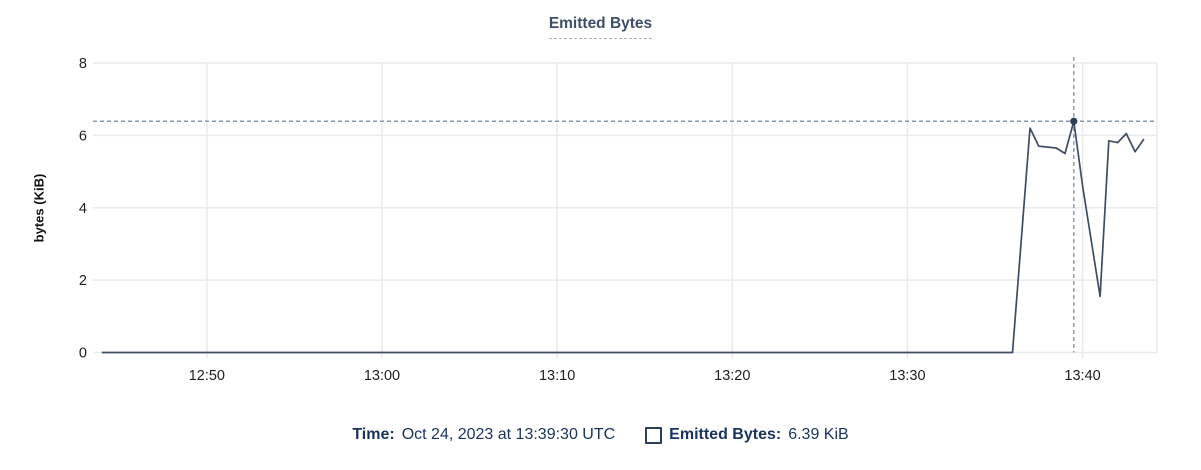 This screenshot has width=1201, height=470. I want to click on legend-item-emitted-bytes: Emitted Bytes: 6.39 KiB, so click(747, 435).